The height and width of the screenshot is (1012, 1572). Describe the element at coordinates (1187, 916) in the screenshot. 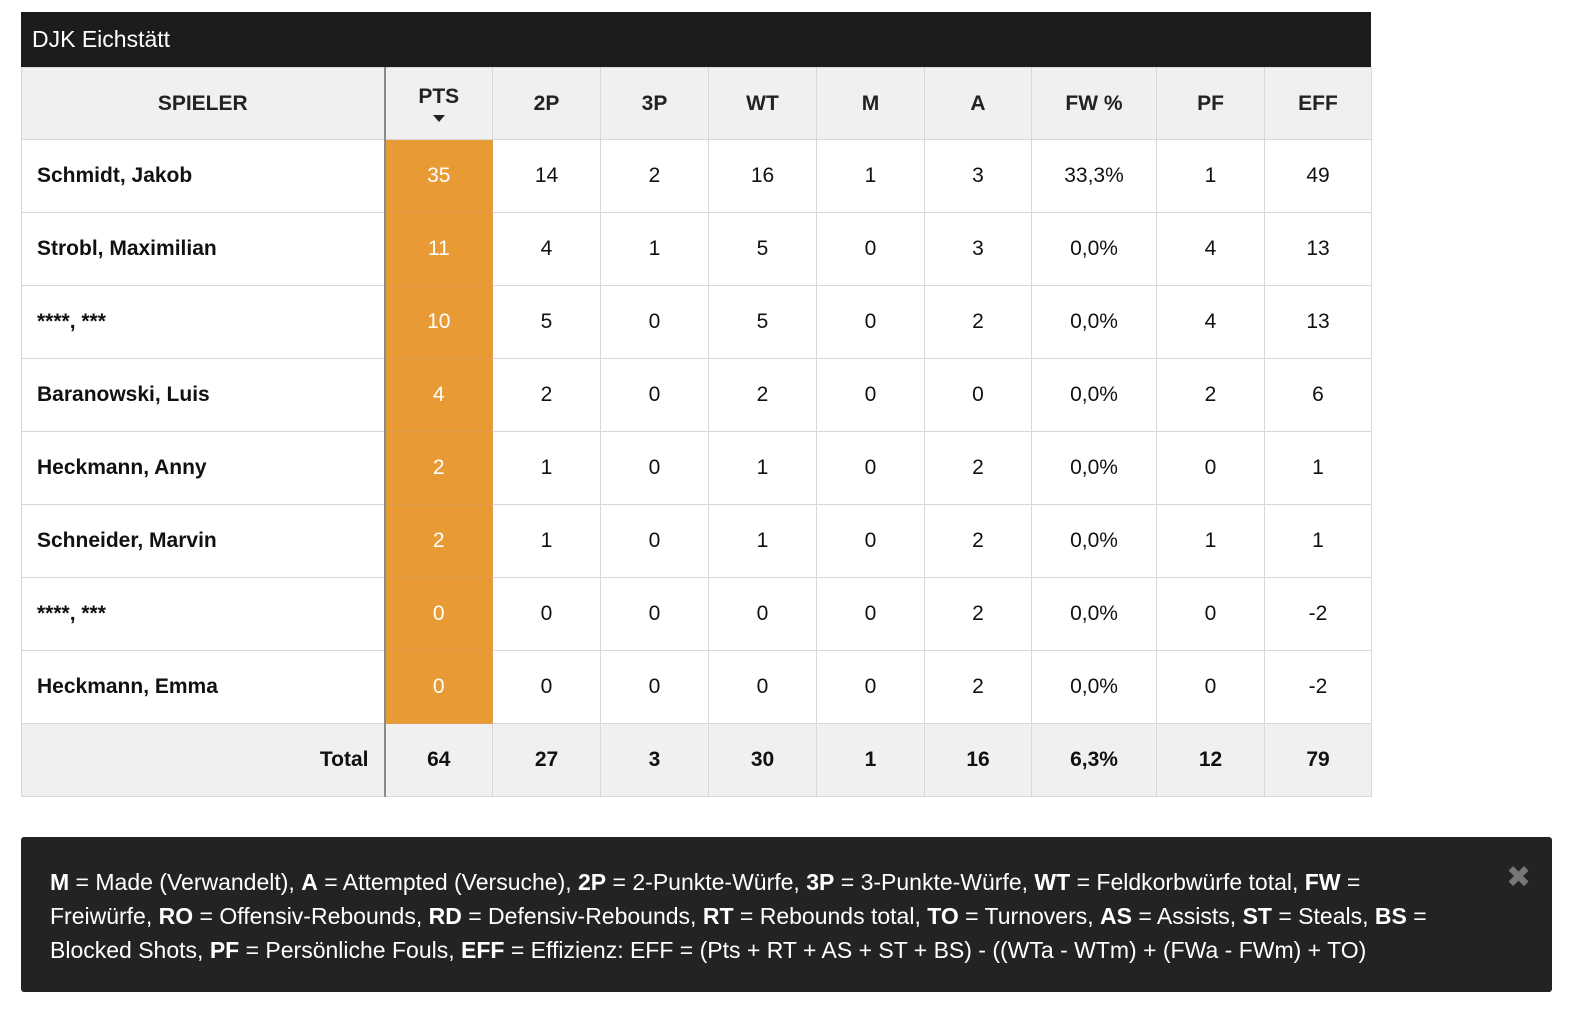

I see `legend-desc-as: = Assists,` at that location.